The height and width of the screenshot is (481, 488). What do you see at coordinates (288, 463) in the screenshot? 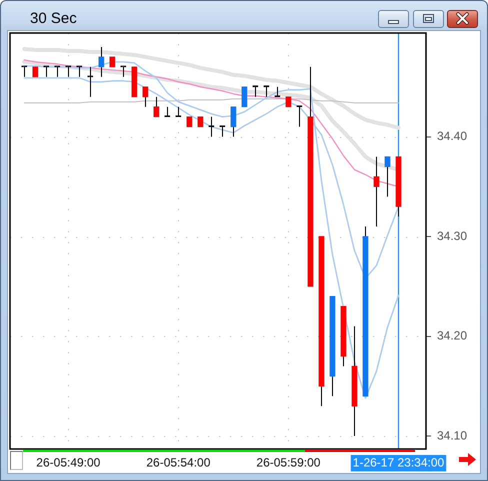
I see `x-tick-label: 26-05:59:00` at bounding box center [288, 463].